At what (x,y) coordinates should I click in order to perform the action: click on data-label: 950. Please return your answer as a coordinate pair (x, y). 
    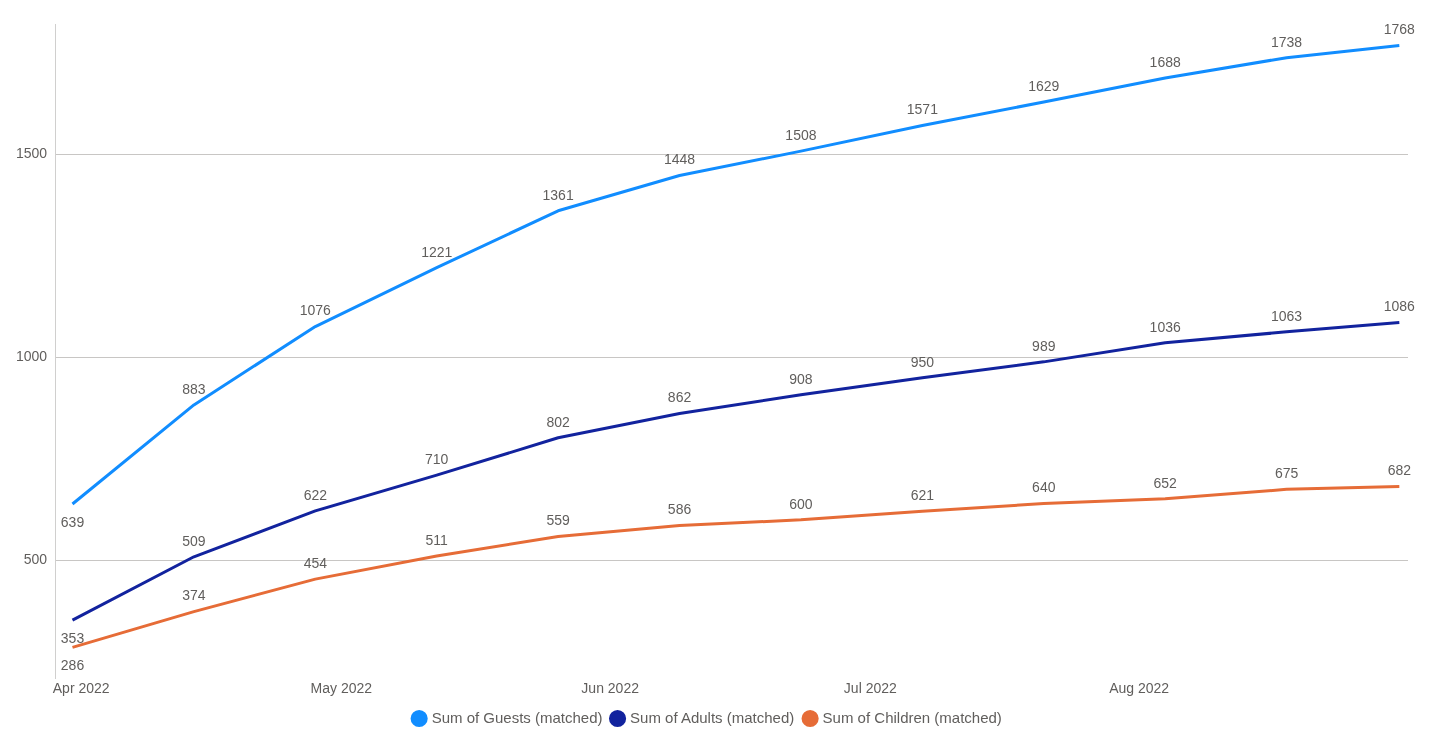
    Looking at the image, I should click on (922, 361).